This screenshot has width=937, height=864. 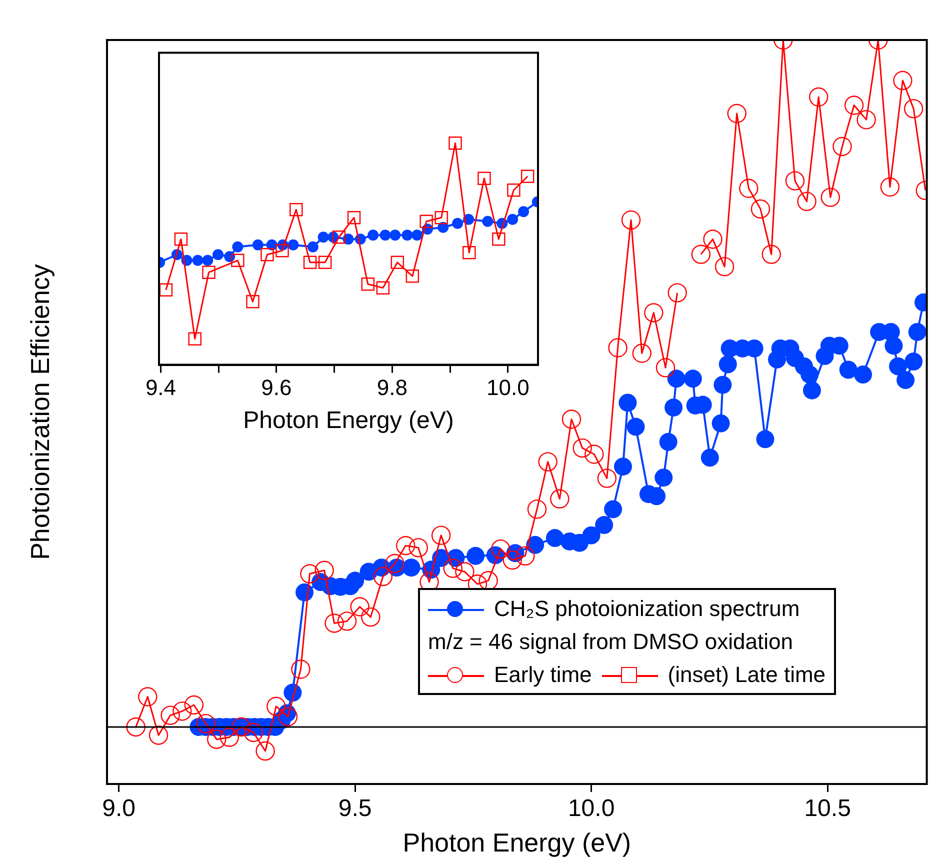 What do you see at coordinates (543, 674) in the screenshot?
I see `legend-label: Early time` at bounding box center [543, 674].